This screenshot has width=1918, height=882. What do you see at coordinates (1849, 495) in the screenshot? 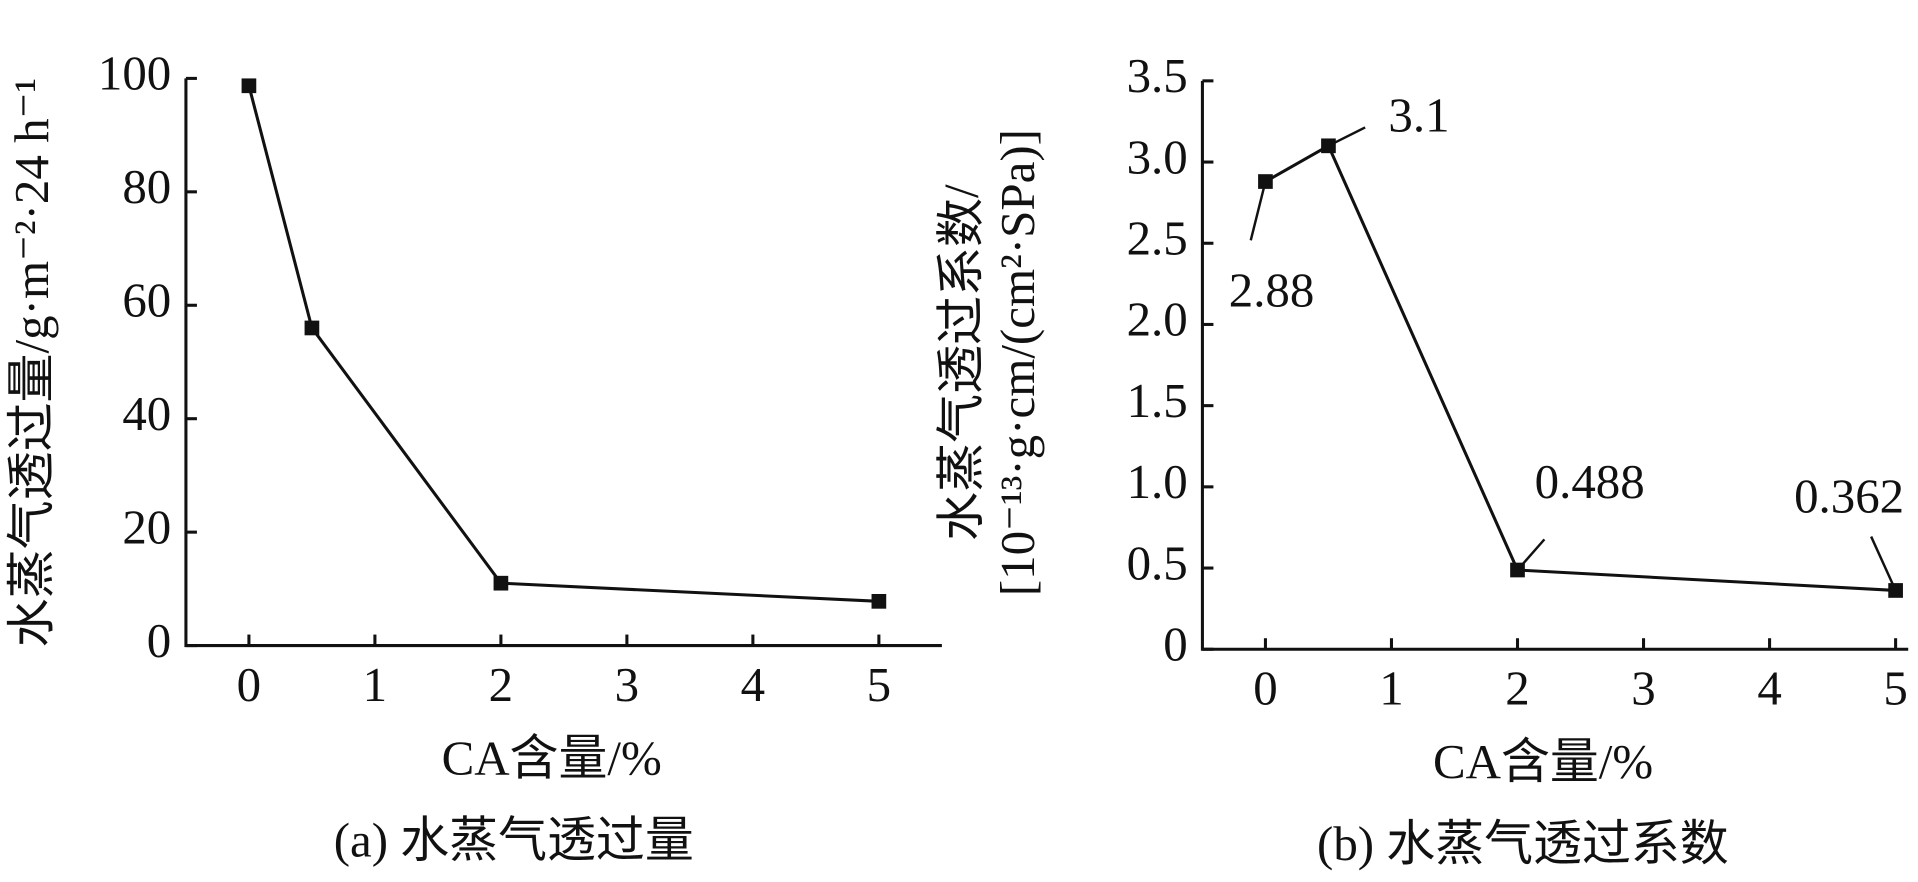
I see `data-label: 0.362` at bounding box center [1849, 495].